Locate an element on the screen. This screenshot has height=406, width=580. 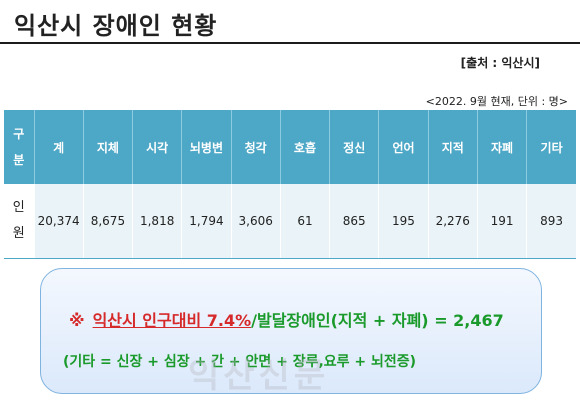
table-cell: 1,794 is located at coordinates (206, 221).